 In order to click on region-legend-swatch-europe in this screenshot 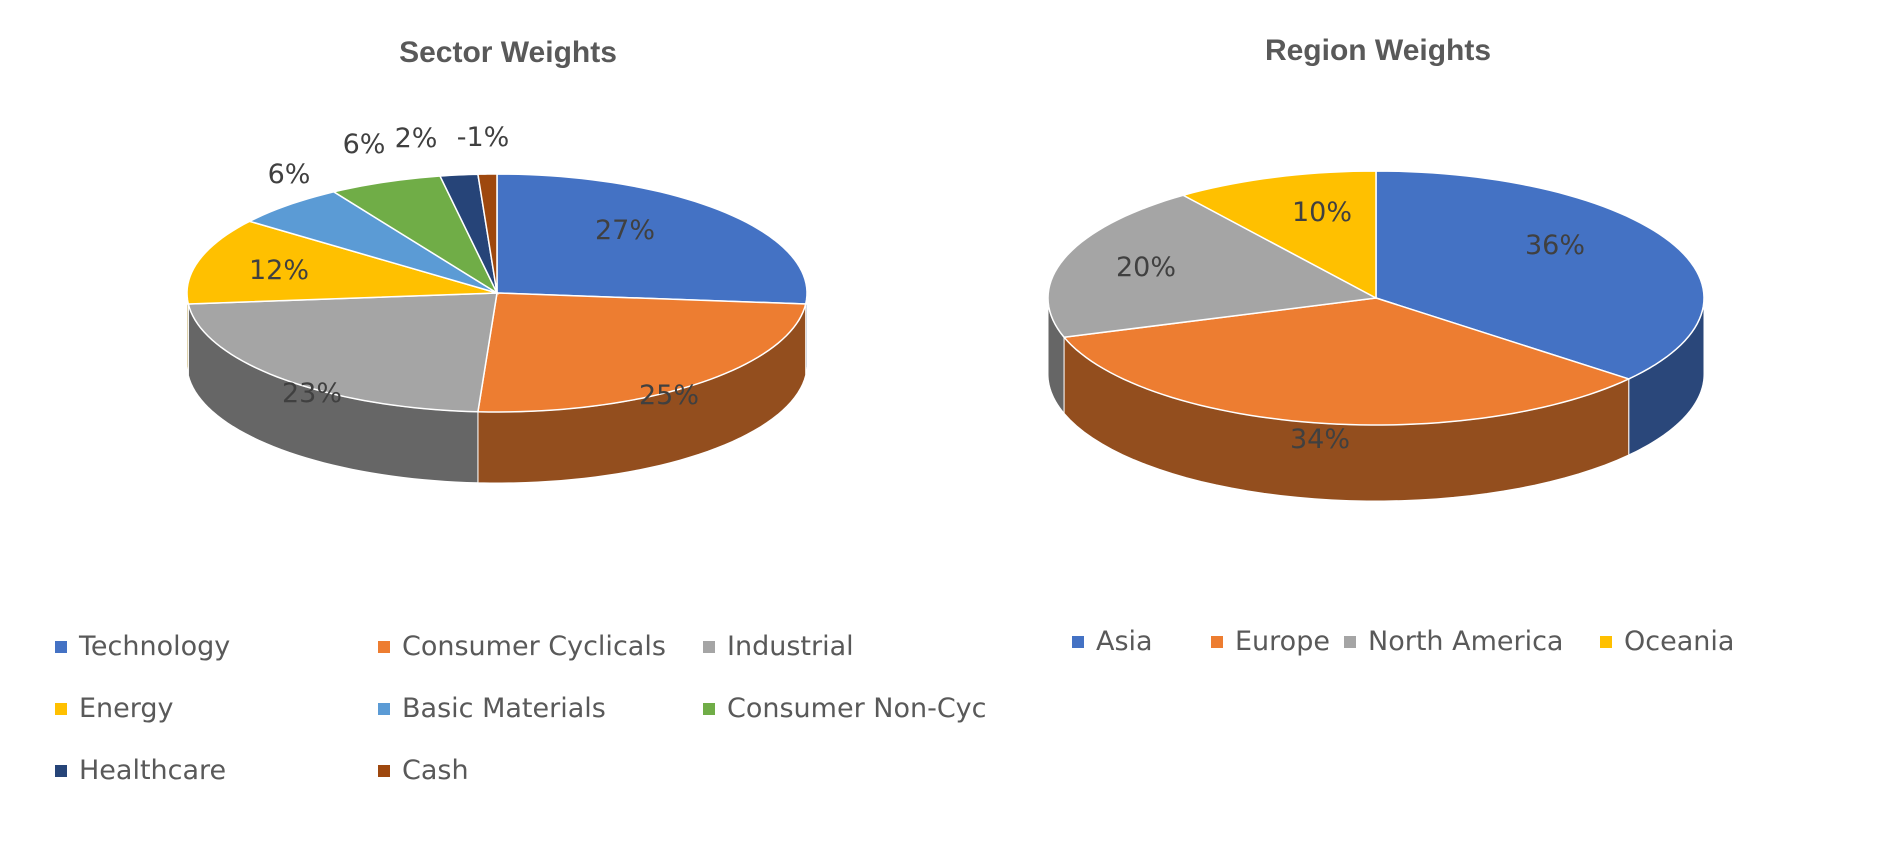, I will do `click(1217, 642)`.